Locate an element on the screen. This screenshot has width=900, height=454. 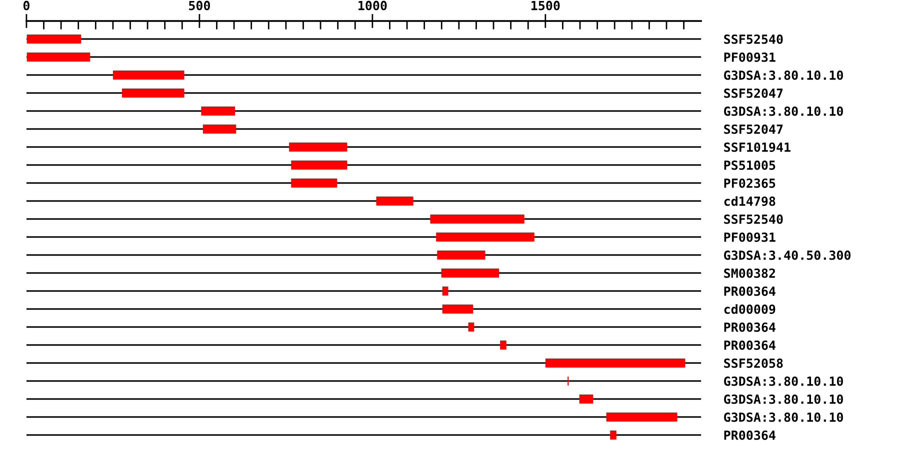
y-tick-label: SSF52058 is located at coordinates (753, 363).